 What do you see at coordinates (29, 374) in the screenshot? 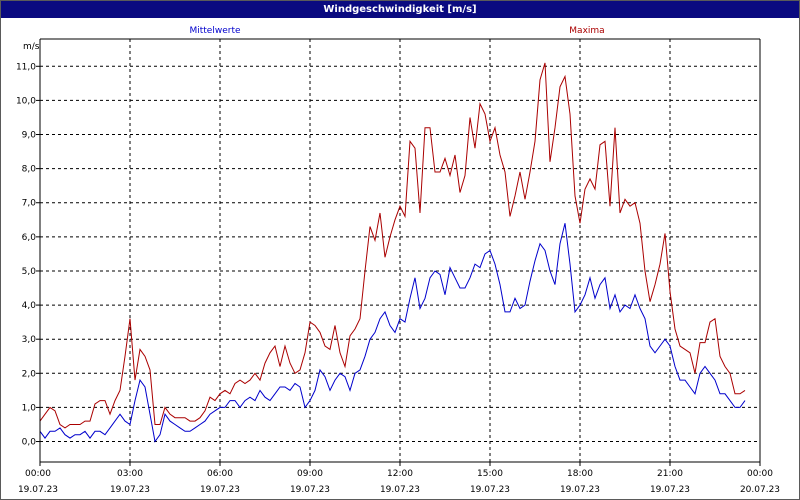
I see `y-tick-label: 2,0` at bounding box center [29, 374].